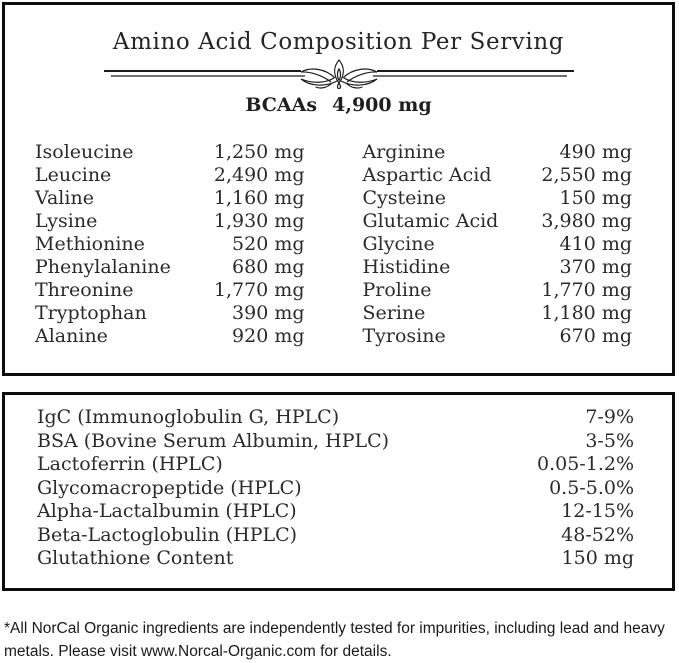  What do you see at coordinates (335, 489) in the screenshot?
I see `protein-row: Glycomacropeptide (HPLC) 0.5-5.0%` at bounding box center [335, 489].